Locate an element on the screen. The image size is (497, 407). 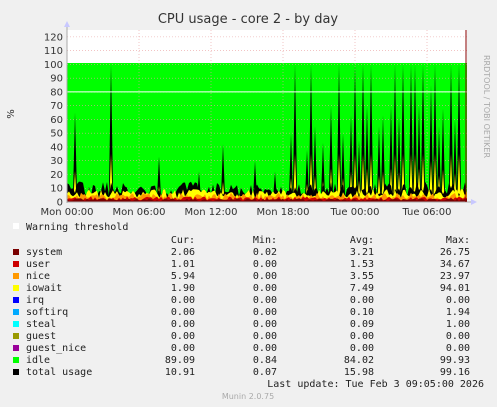
y-tick-label: 60 is located at coordinates (56, 120).